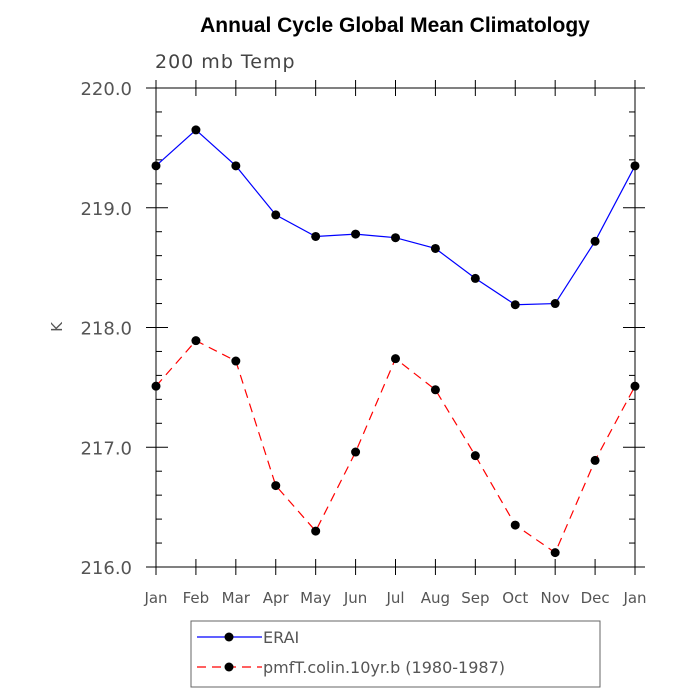  Describe the element at coordinates (106, 448) in the screenshot. I see `y-tick-label: 217.0` at that location.